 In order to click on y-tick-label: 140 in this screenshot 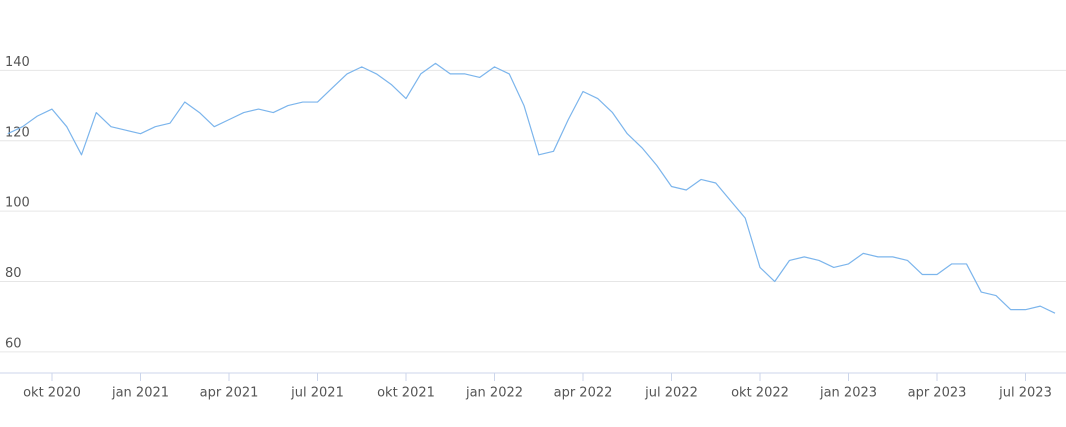, I will do `click(17, 62)`.